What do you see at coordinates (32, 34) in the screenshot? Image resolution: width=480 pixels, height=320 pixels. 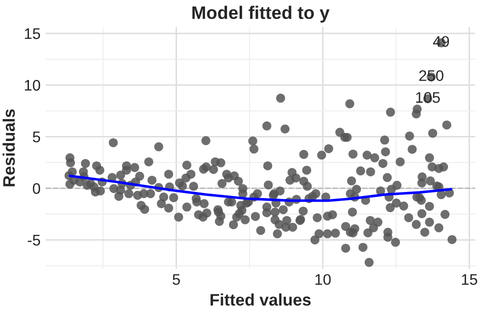 I see `y-tick-label: 15` at bounding box center [32, 34].